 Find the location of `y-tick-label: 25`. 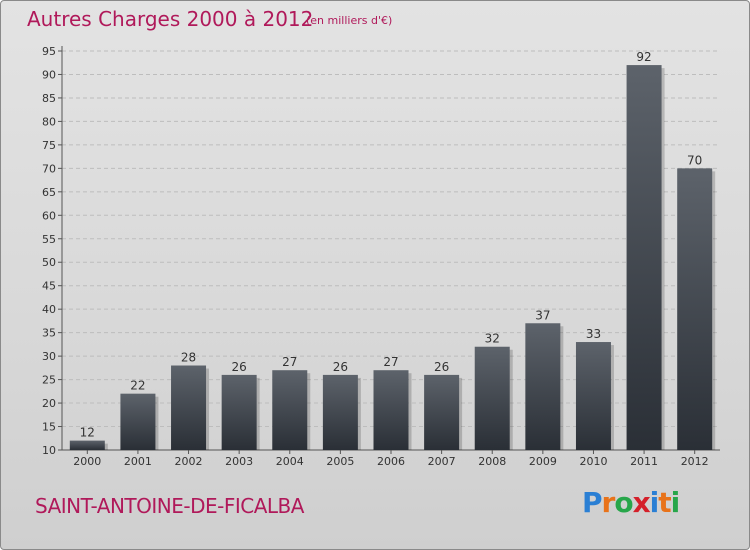

y-tick-label: 25 is located at coordinates (49, 380).